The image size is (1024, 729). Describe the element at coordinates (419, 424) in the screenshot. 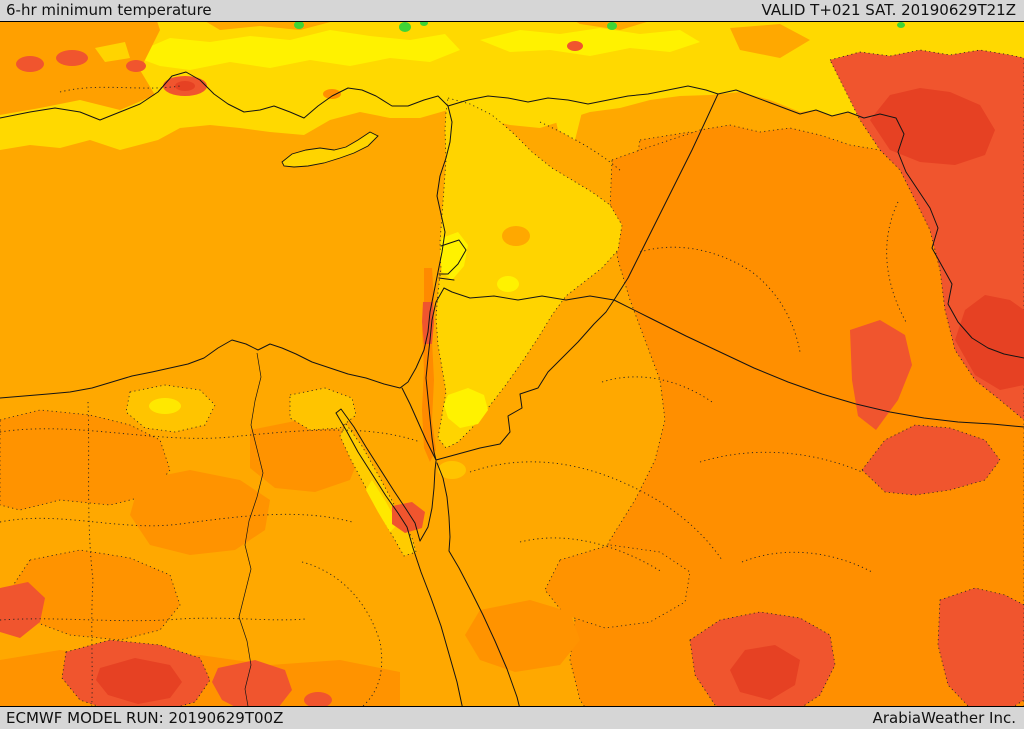

I see `israel-egypt-border` at that location.